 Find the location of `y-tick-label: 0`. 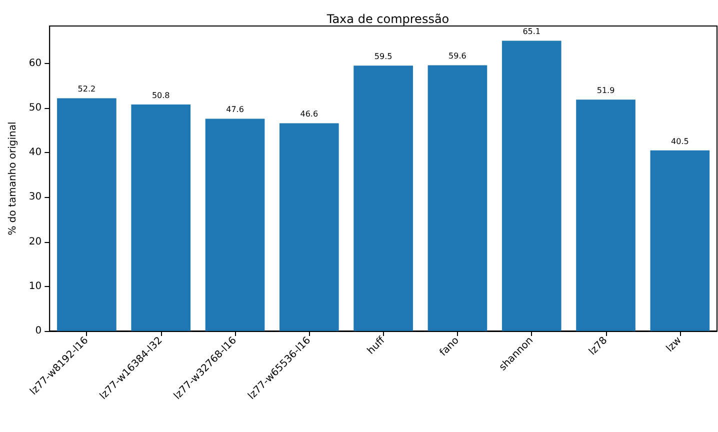

y-tick-label: 0 is located at coordinates (38, 331).